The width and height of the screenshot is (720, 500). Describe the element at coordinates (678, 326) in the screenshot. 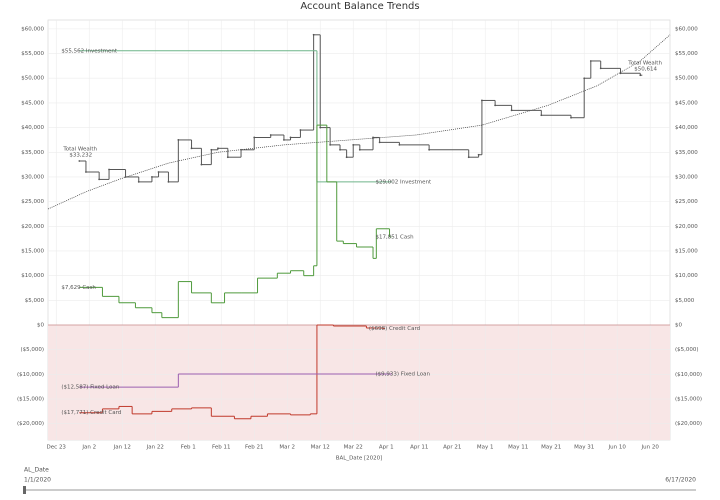

I see `y2-tick-label: $0` at that location.